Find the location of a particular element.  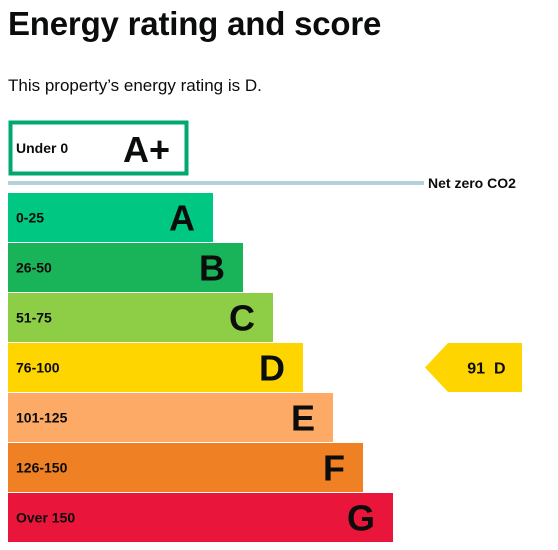

special-band-letter: A+ is located at coordinates (146, 149).